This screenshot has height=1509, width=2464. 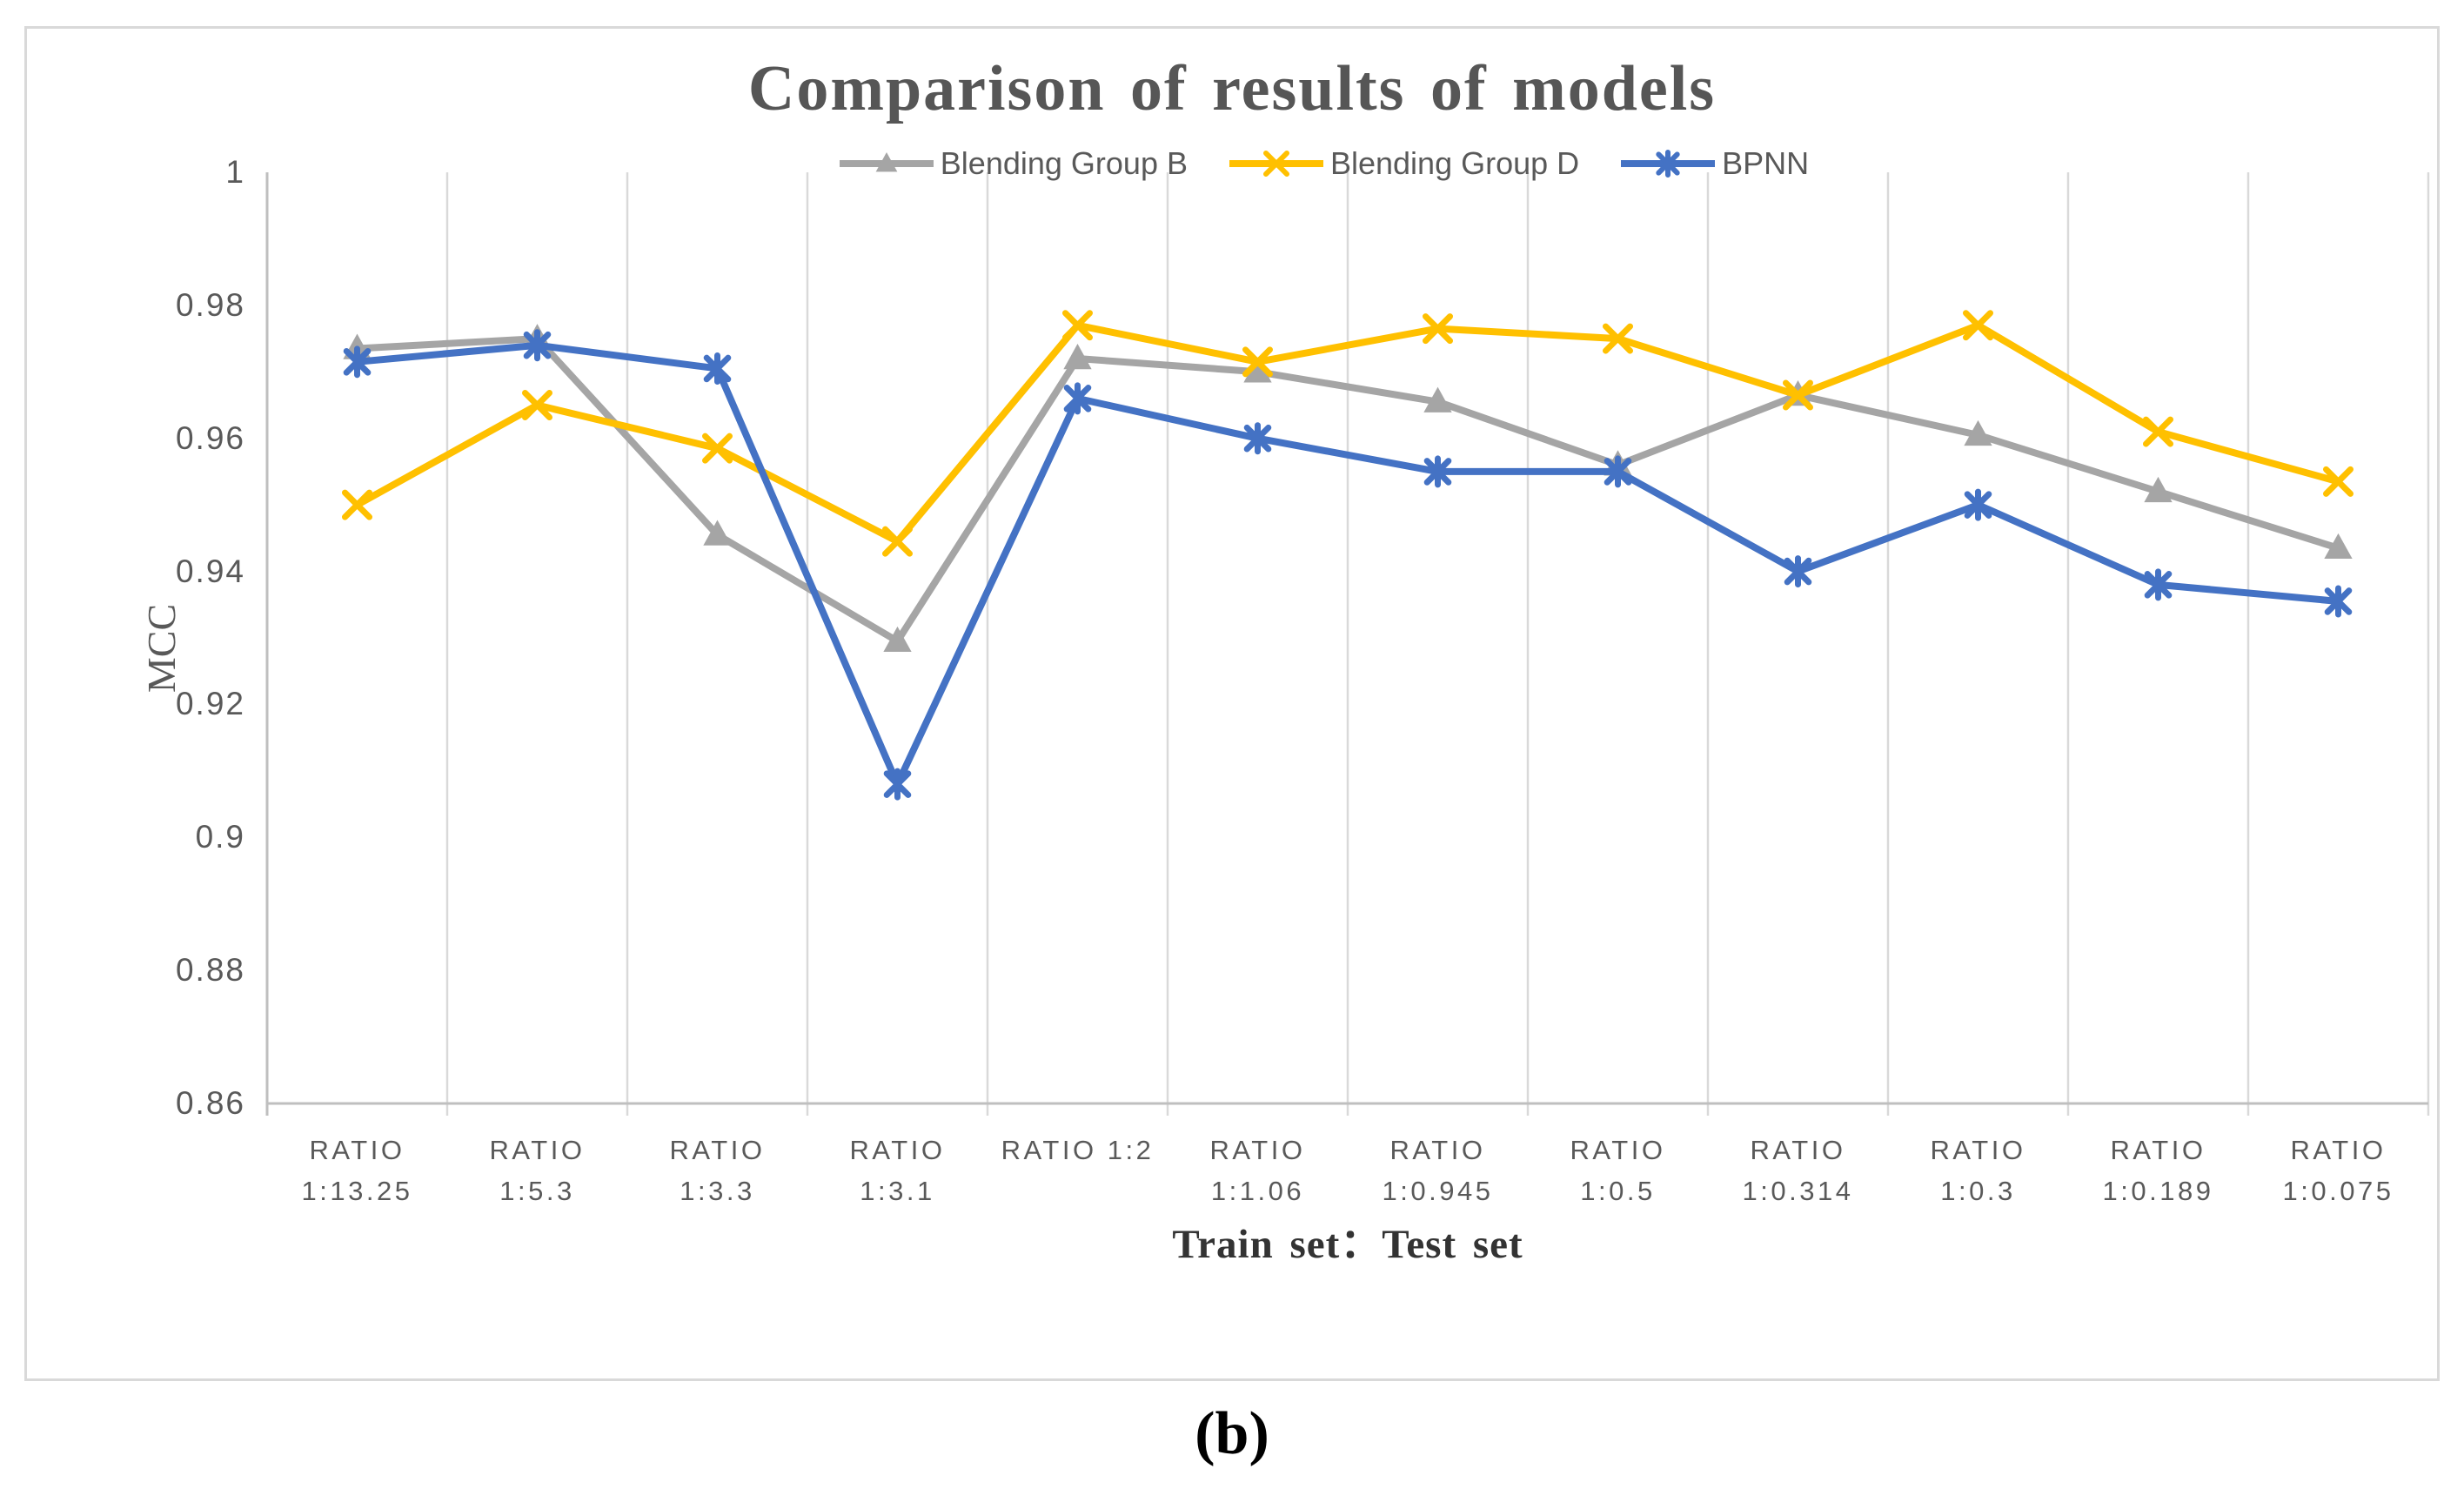 What do you see at coordinates (1454, 163) in the screenshot?
I see `legend-label: Blending Group D` at bounding box center [1454, 163].